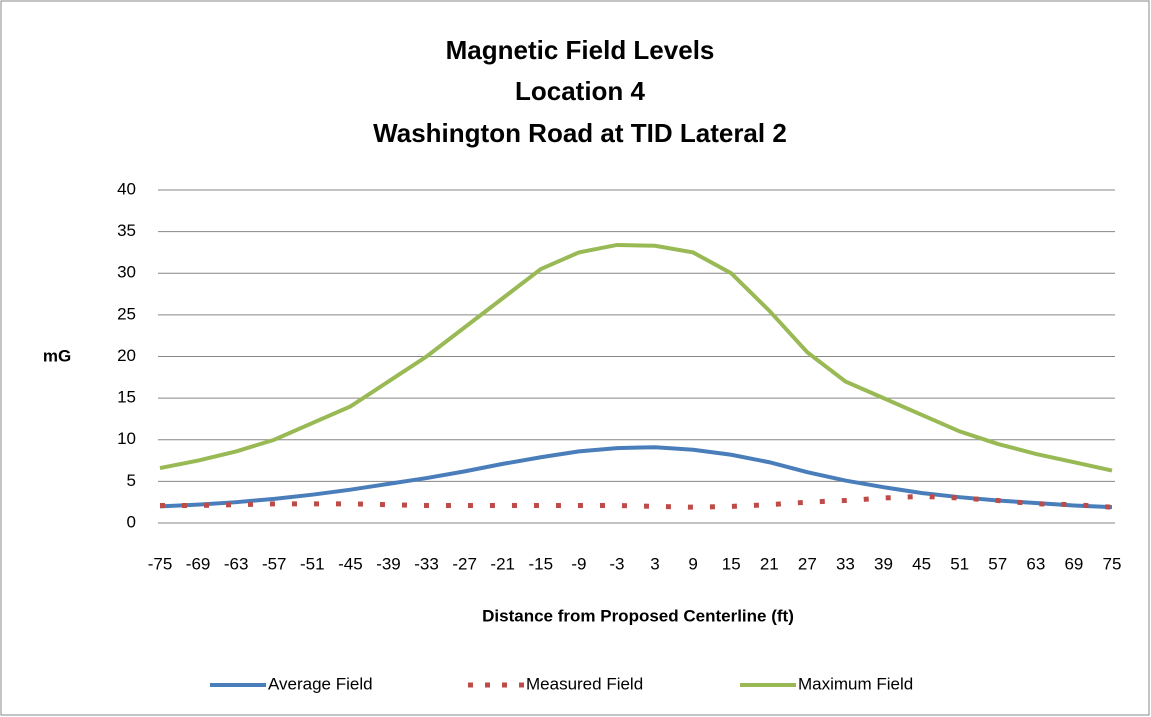  Describe the element at coordinates (126, 230) in the screenshot. I see `y-tick-label: 35` at that location.